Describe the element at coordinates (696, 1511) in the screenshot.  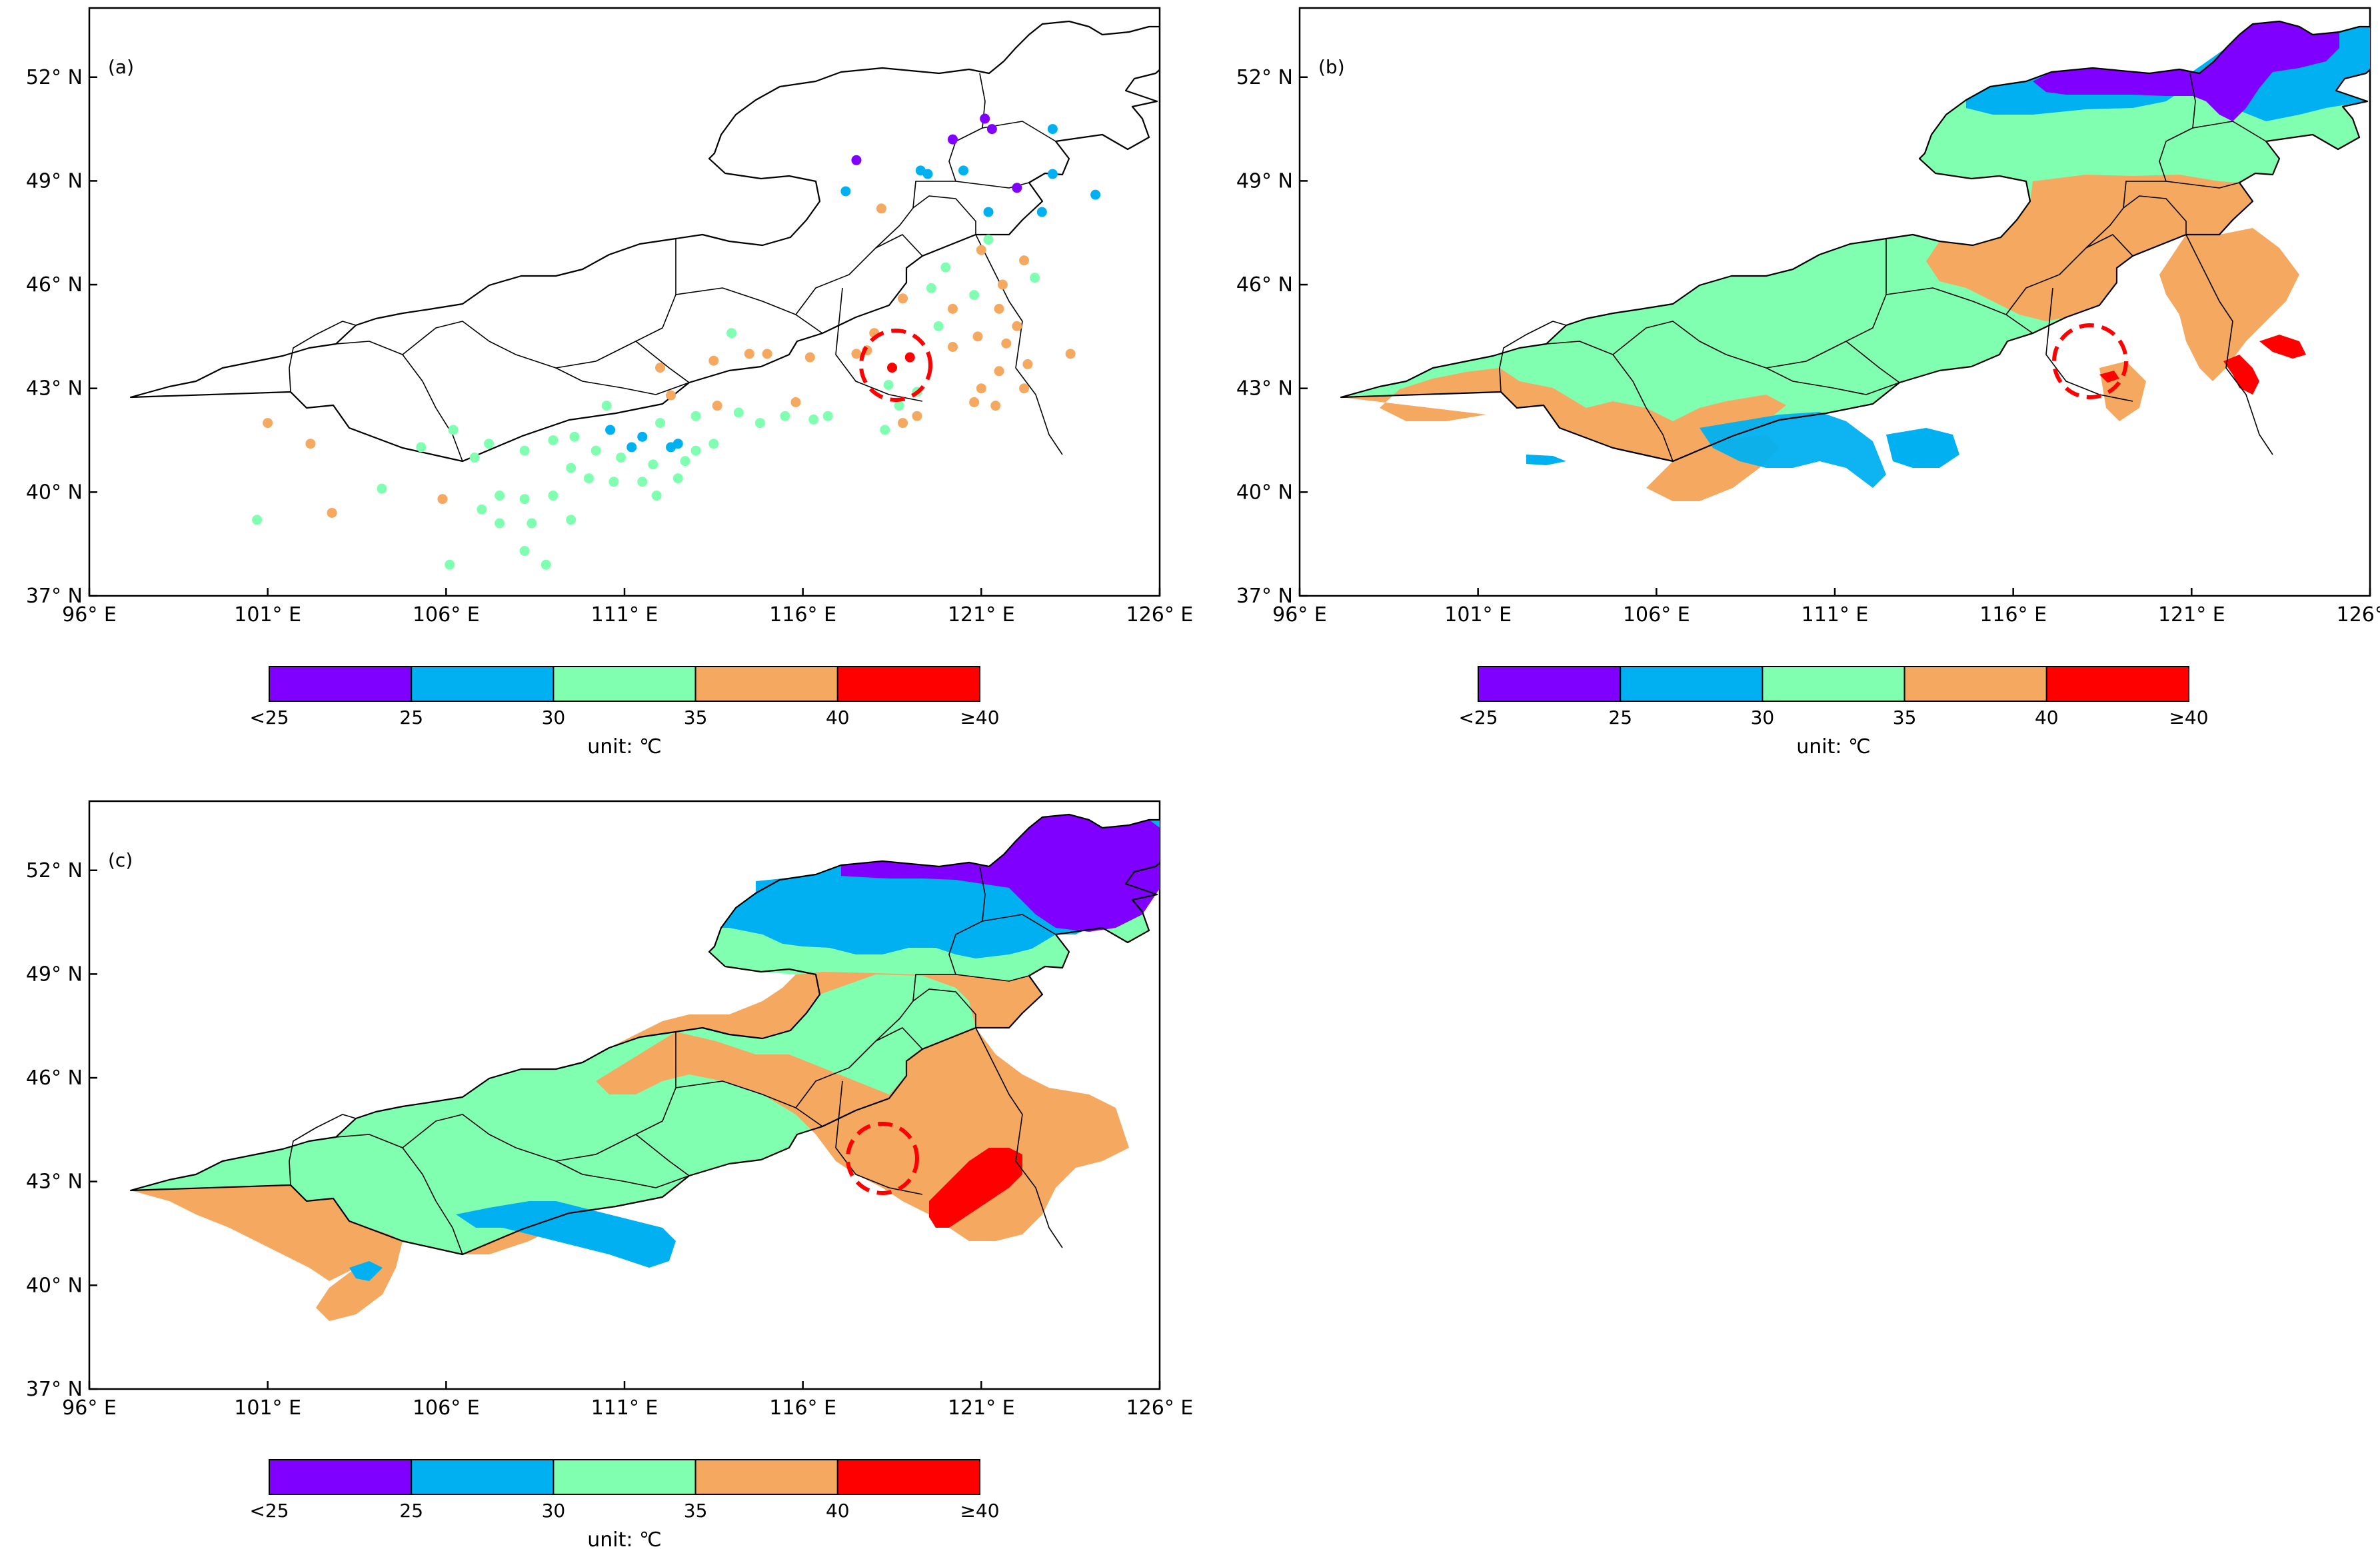
I see `colorbar-tick-label: 35` at that location.